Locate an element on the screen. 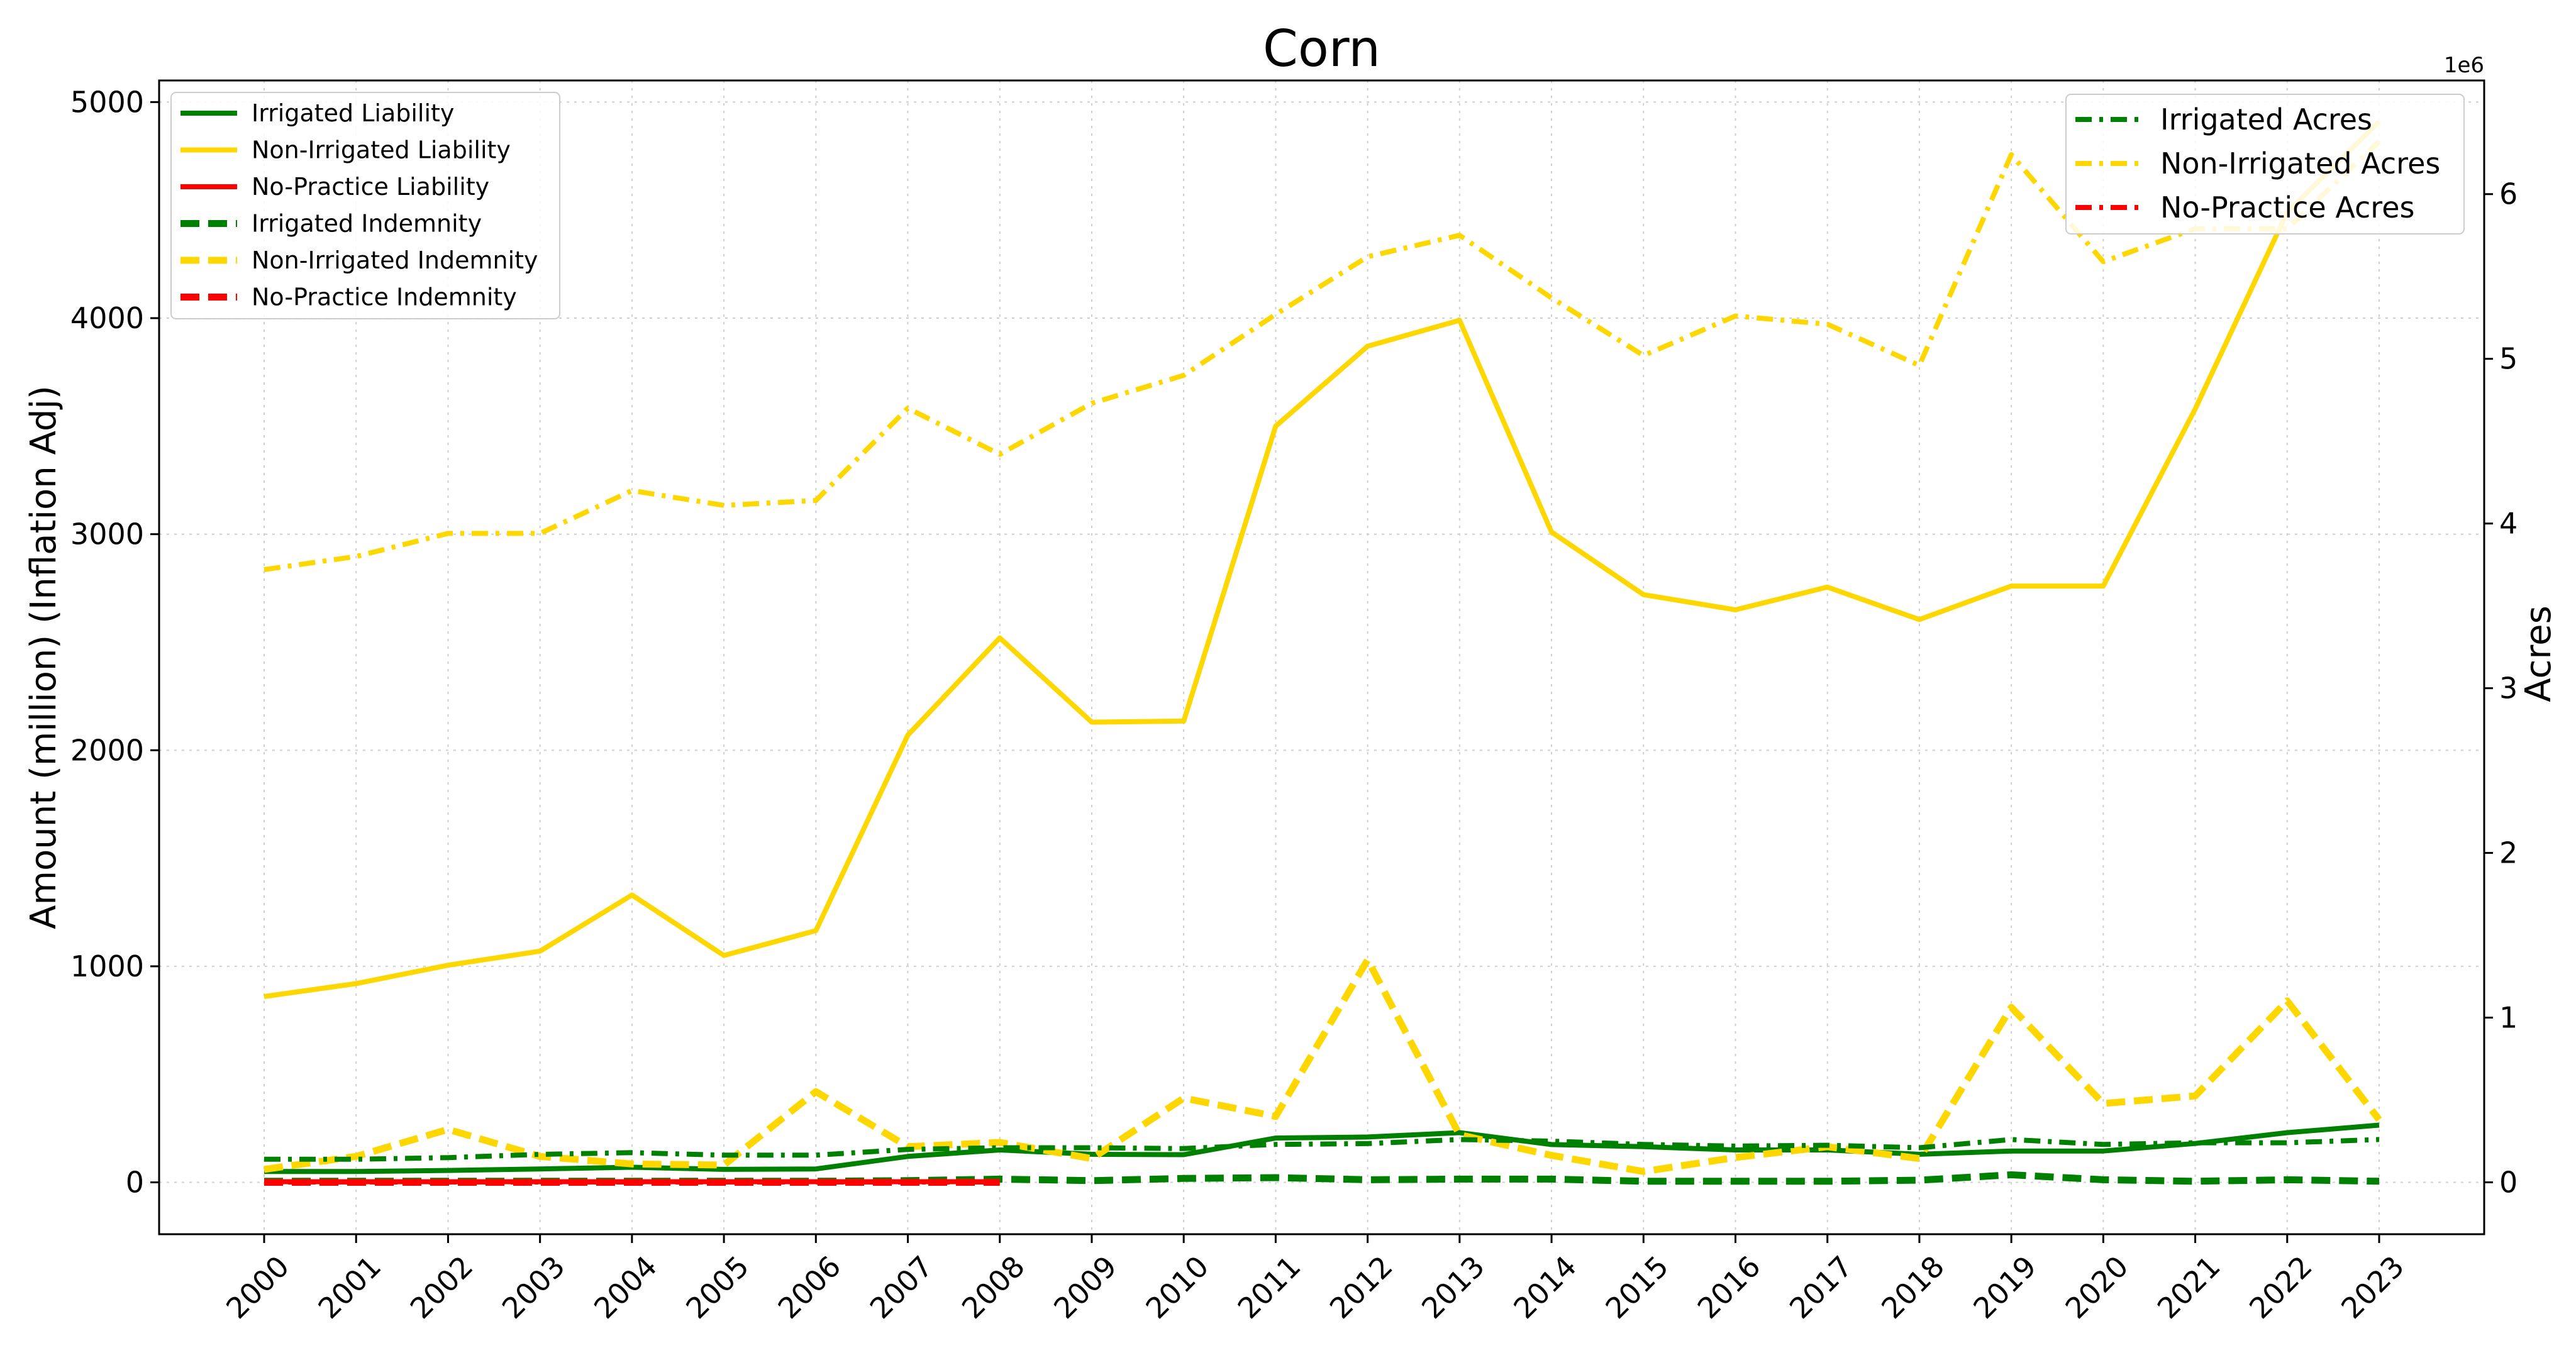 Image resolution: width=2576 pixels, height=1348 pixels. legend-label-no-practice-acres: No-Practice Acres is located at coordinates (2287, 207).